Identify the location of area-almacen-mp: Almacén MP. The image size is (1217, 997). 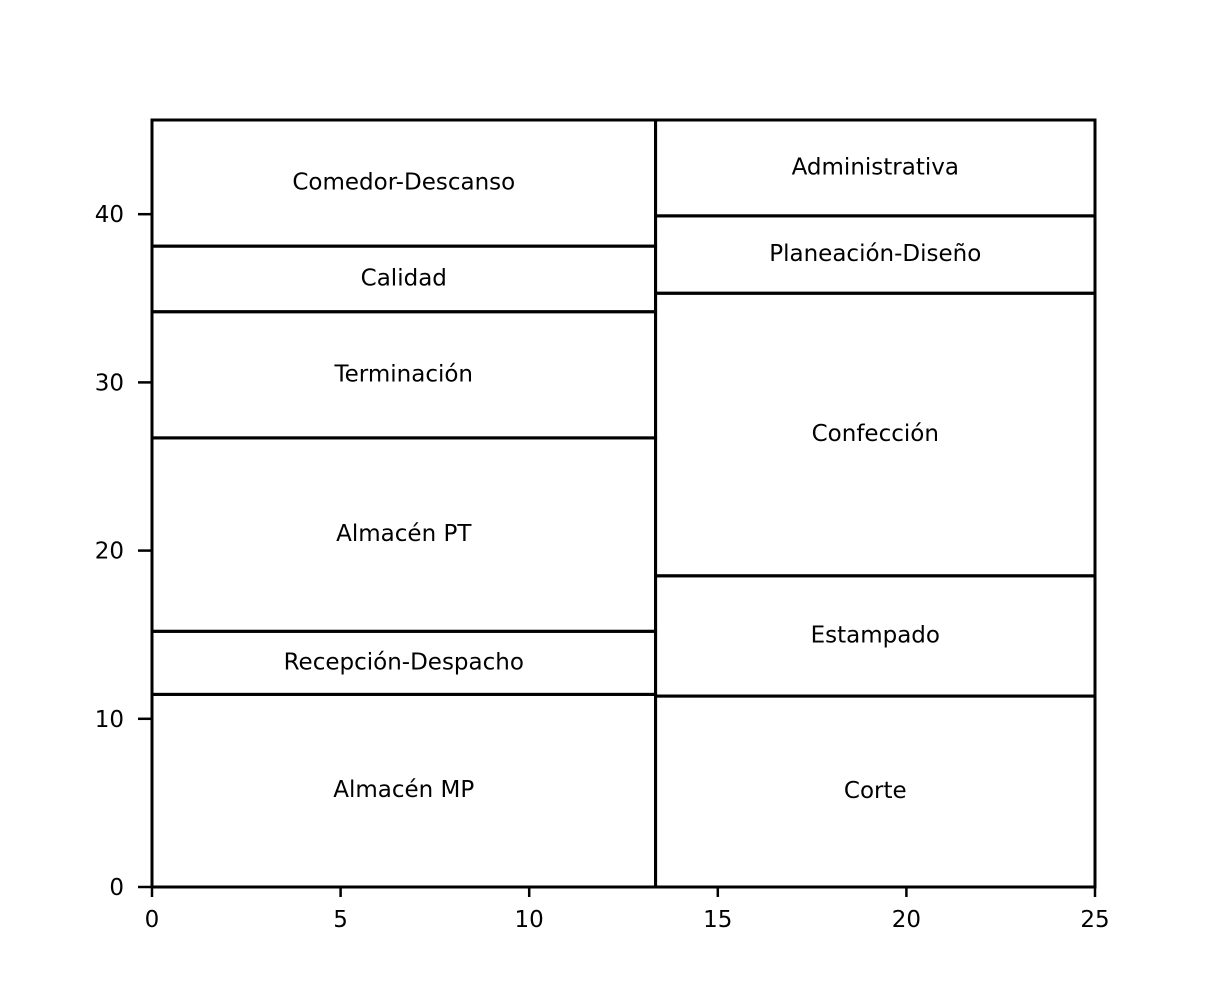
(404, 790).